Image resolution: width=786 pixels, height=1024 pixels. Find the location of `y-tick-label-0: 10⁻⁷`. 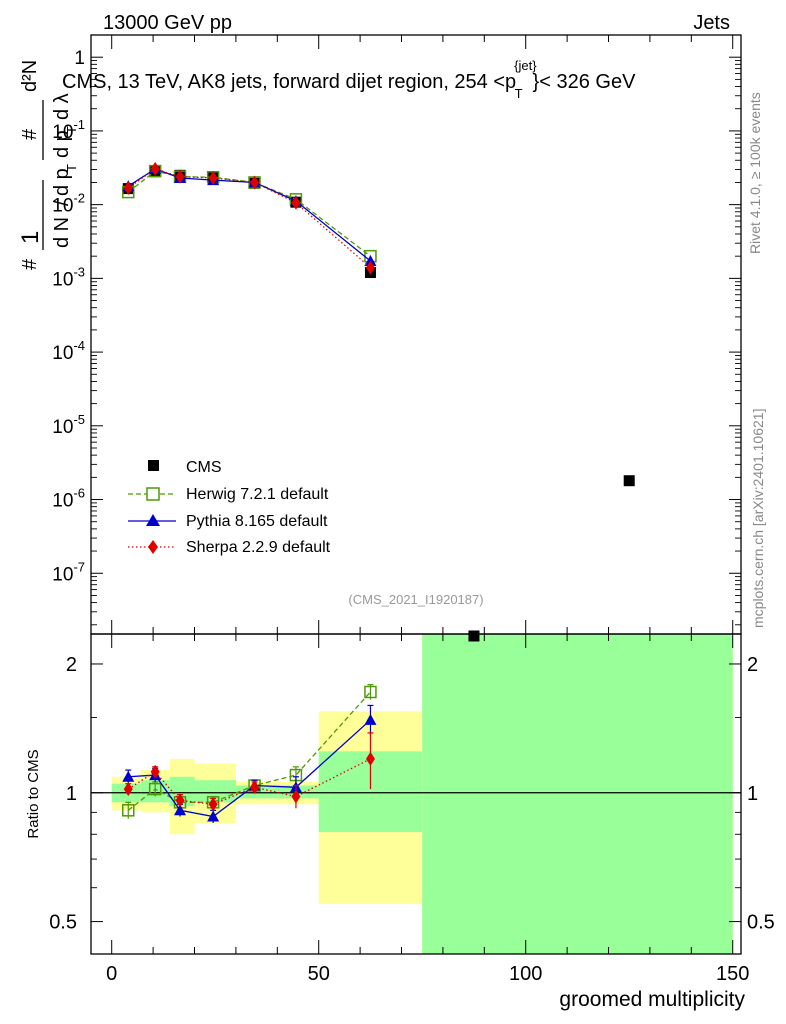

y-tick-label-0: 10⁻⁷ is located at coordinates (68, 572).